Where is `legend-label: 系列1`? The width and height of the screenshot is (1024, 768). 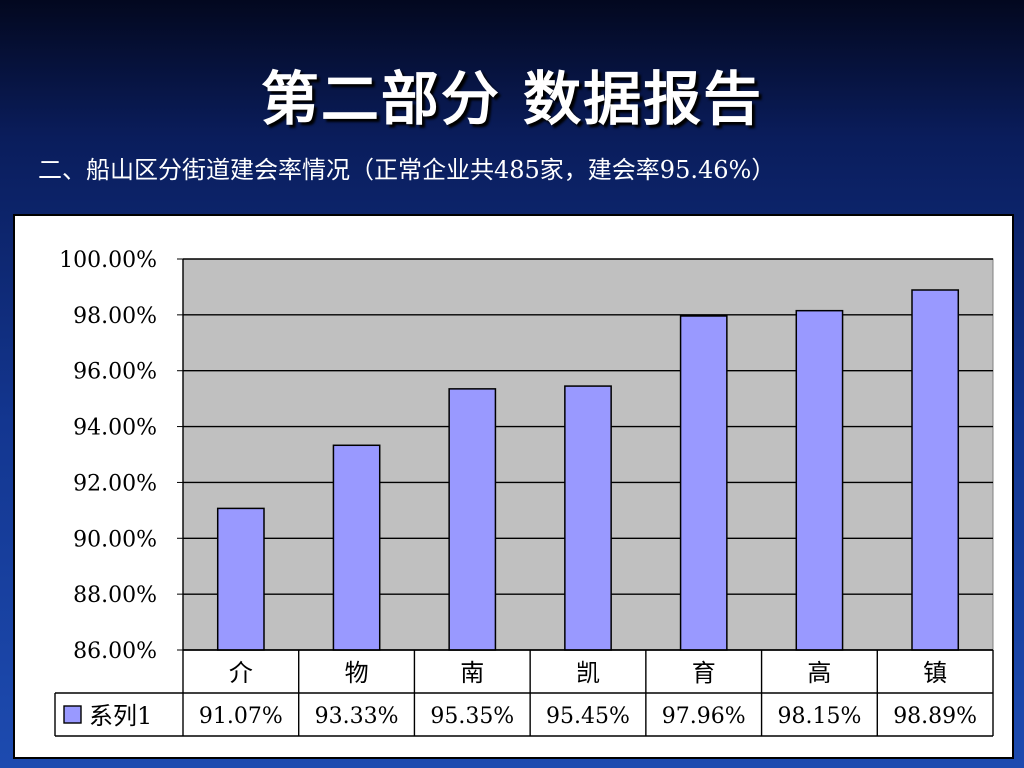
legend-label: 系列1 is located at coordinates (120, 716).